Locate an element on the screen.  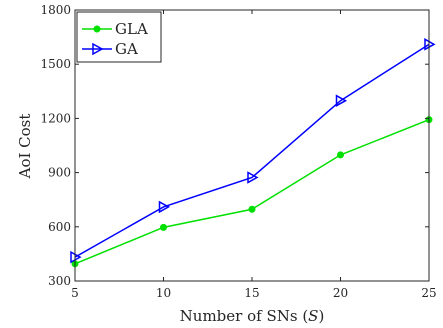
legend-box is located at coordinates (119, 37).